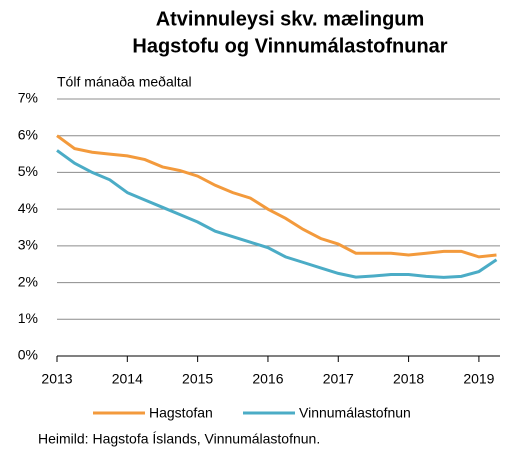 The height and width of the screenshot is (456, 509). Describe the element at coordinates (338, 379) in the screenshot. I see `x-tick-label: 2017` at that location.